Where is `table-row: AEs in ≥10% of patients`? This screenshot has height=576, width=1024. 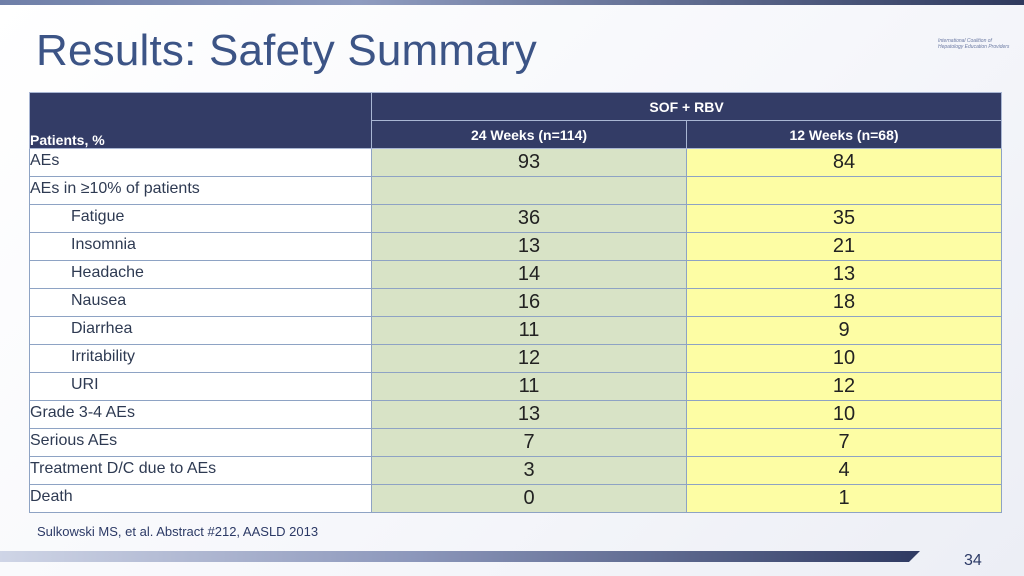
table-row: AEs in ≥10% of patients is located at coordinates (516, 190).